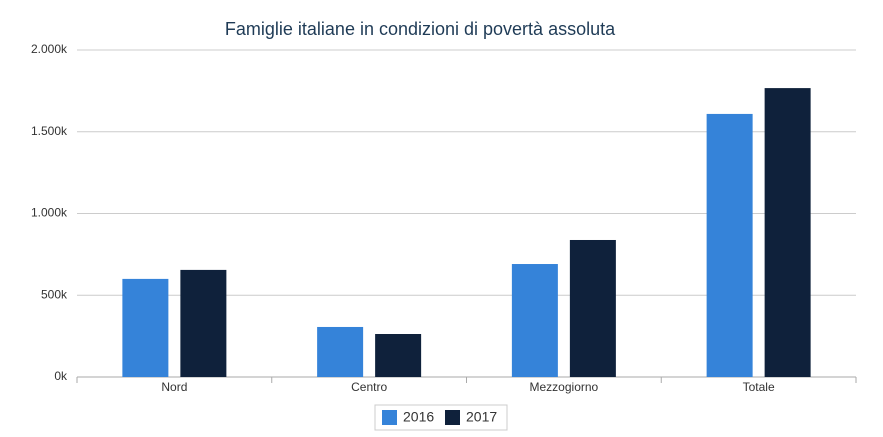  Describe the element at coordinates (49, 213) in the screenshot. I see `y-tick-label: 1.000k` at that location.